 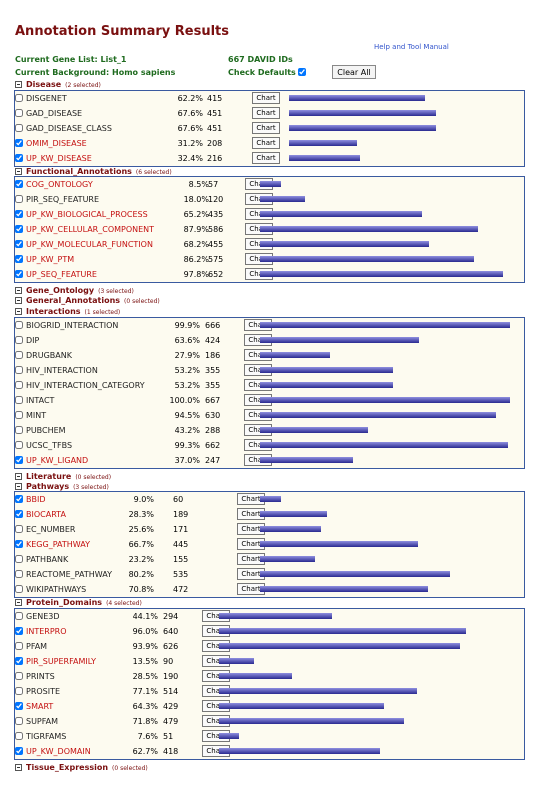 I want to click on term-count: 418, so click(x=175, y=751).